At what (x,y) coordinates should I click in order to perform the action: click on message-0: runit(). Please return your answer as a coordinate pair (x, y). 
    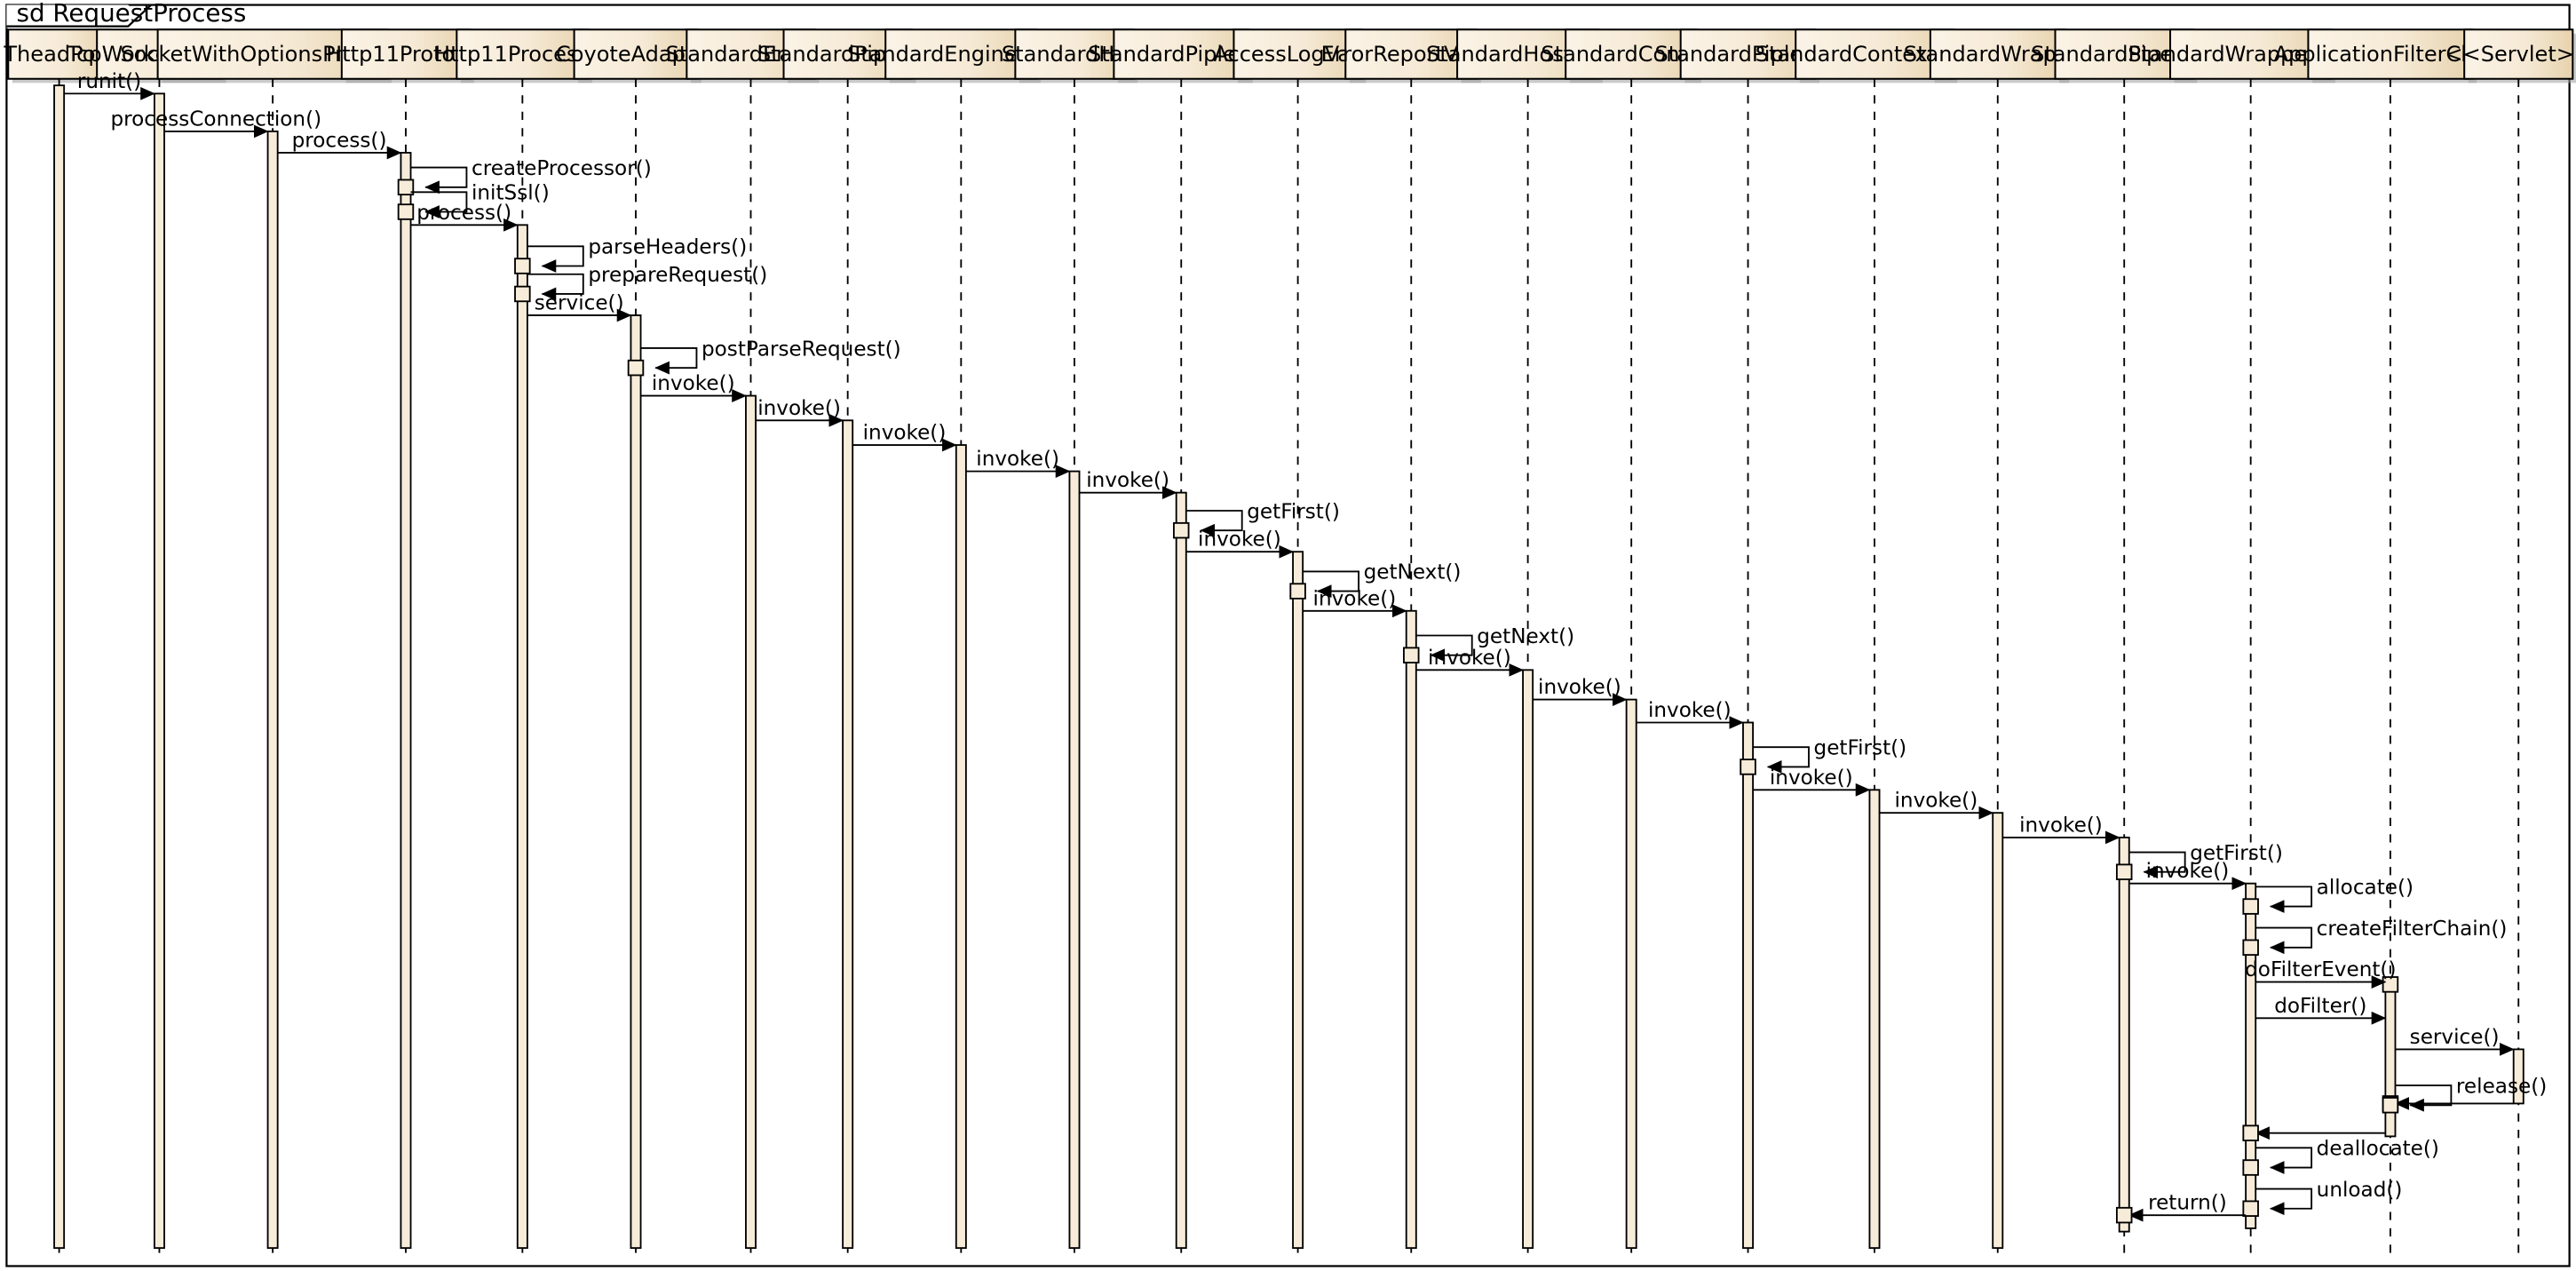
    Looking at the image, I should click on (110, 85).